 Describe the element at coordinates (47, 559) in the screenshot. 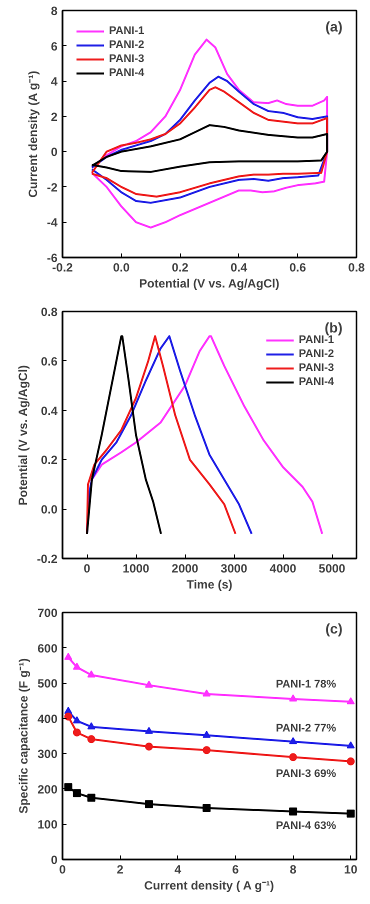

I see `y-tick-label: -0.2` at that location.